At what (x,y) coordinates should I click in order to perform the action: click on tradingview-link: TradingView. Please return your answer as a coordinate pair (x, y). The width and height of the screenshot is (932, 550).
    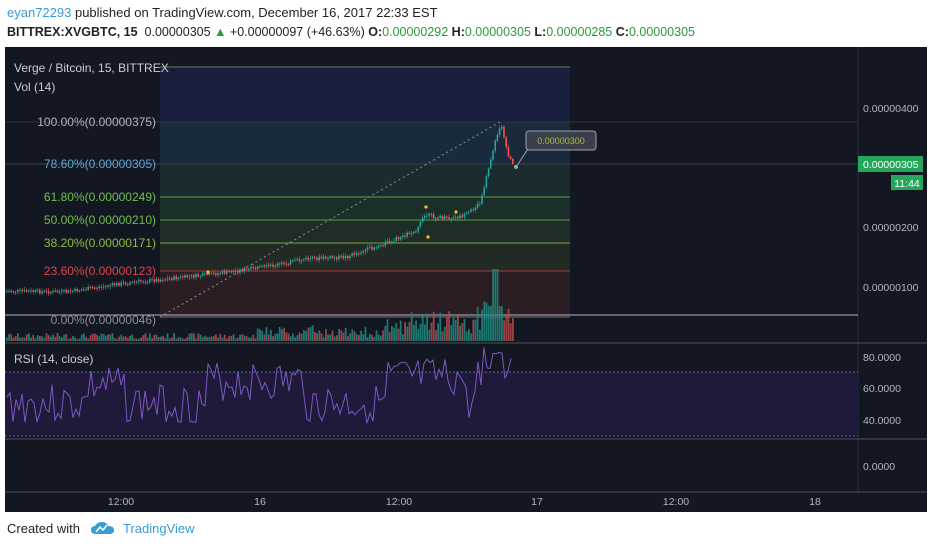
    Looking at the image, I should click on (159, 528).